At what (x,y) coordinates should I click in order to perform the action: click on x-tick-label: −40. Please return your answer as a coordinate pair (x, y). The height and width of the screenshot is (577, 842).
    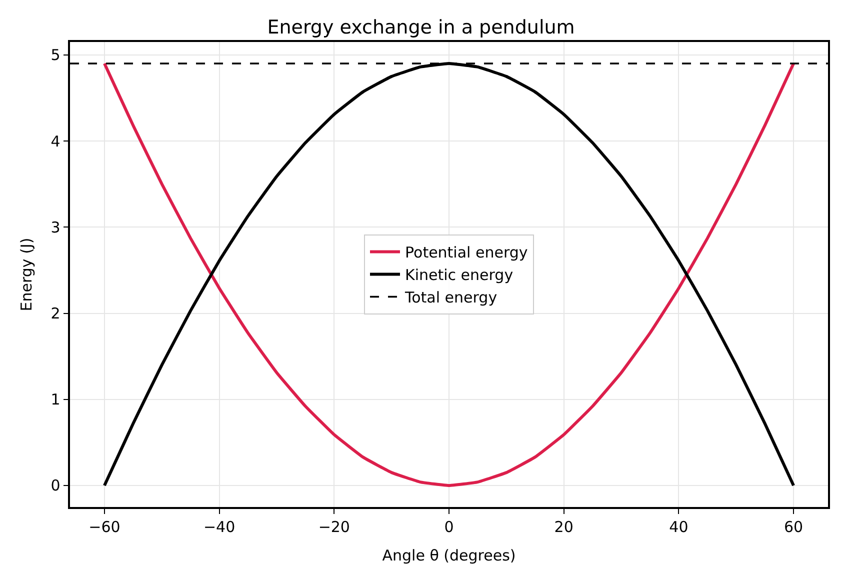
    Looking at the image, I should click on (219, 527).